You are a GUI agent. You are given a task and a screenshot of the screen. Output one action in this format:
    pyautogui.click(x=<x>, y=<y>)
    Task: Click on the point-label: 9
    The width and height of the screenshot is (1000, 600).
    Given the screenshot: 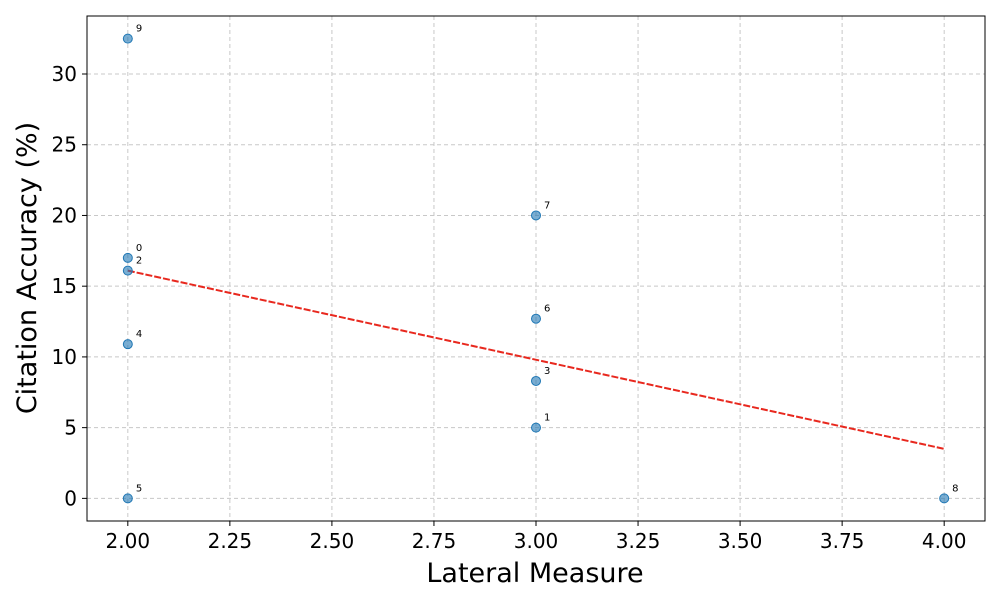 What is the action you would take?
    pyautogui.click(x=139, y=29)
    